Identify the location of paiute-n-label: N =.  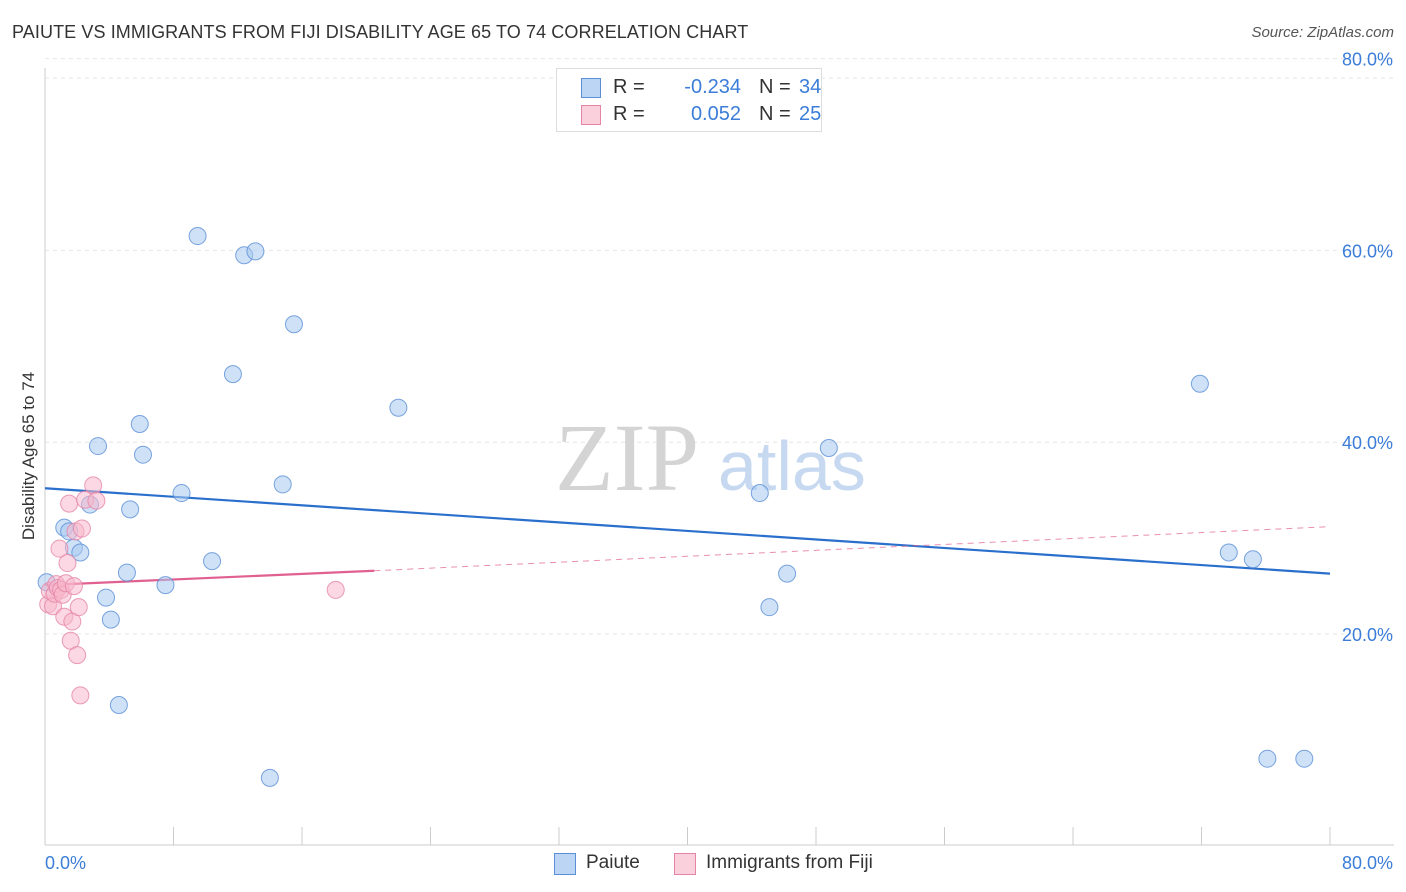
(775, 87).